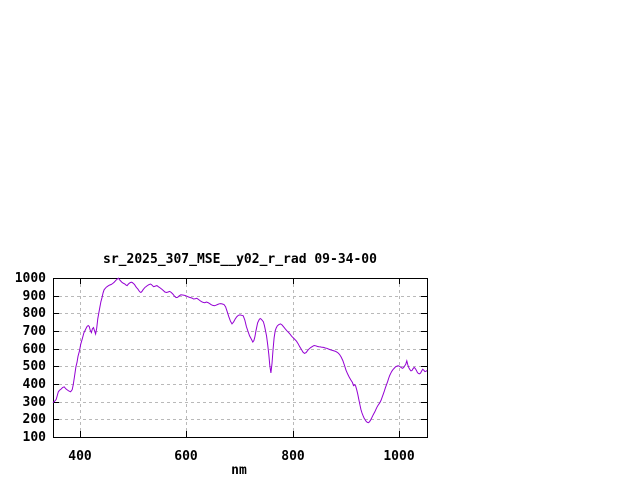  I want to click on x-tick-label: 400, so click(80, 456).